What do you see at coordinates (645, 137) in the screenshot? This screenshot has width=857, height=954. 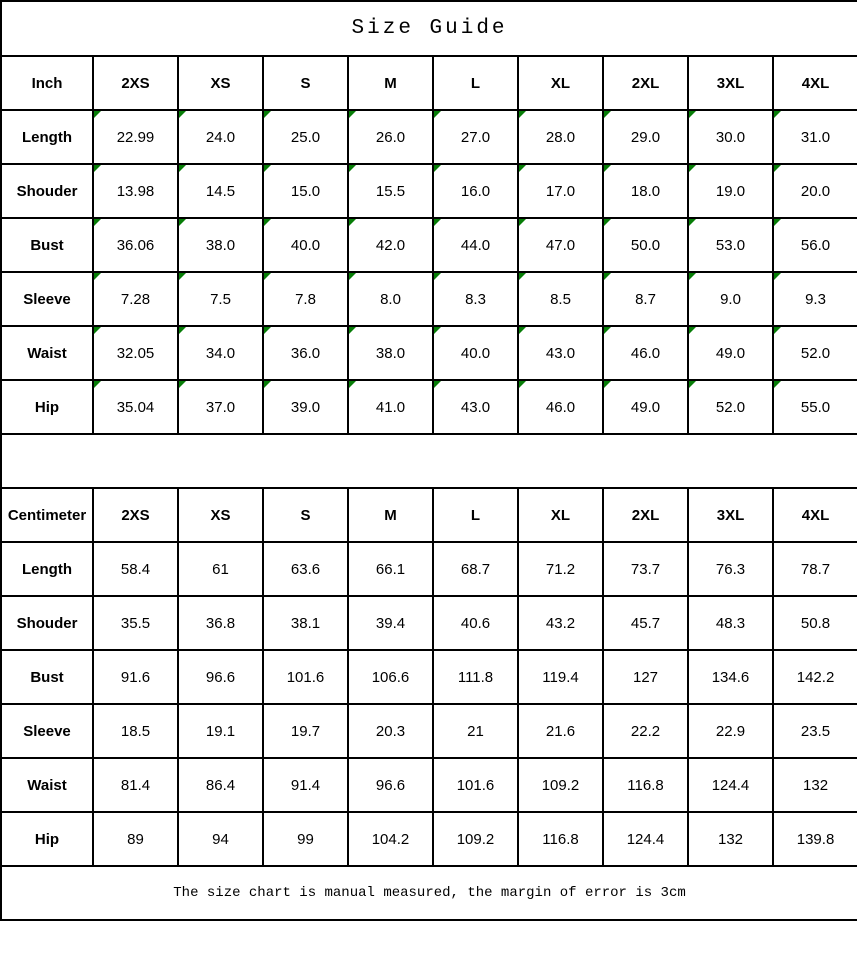 I see `value-cell: 29.0` at bounding box center [645, 137].